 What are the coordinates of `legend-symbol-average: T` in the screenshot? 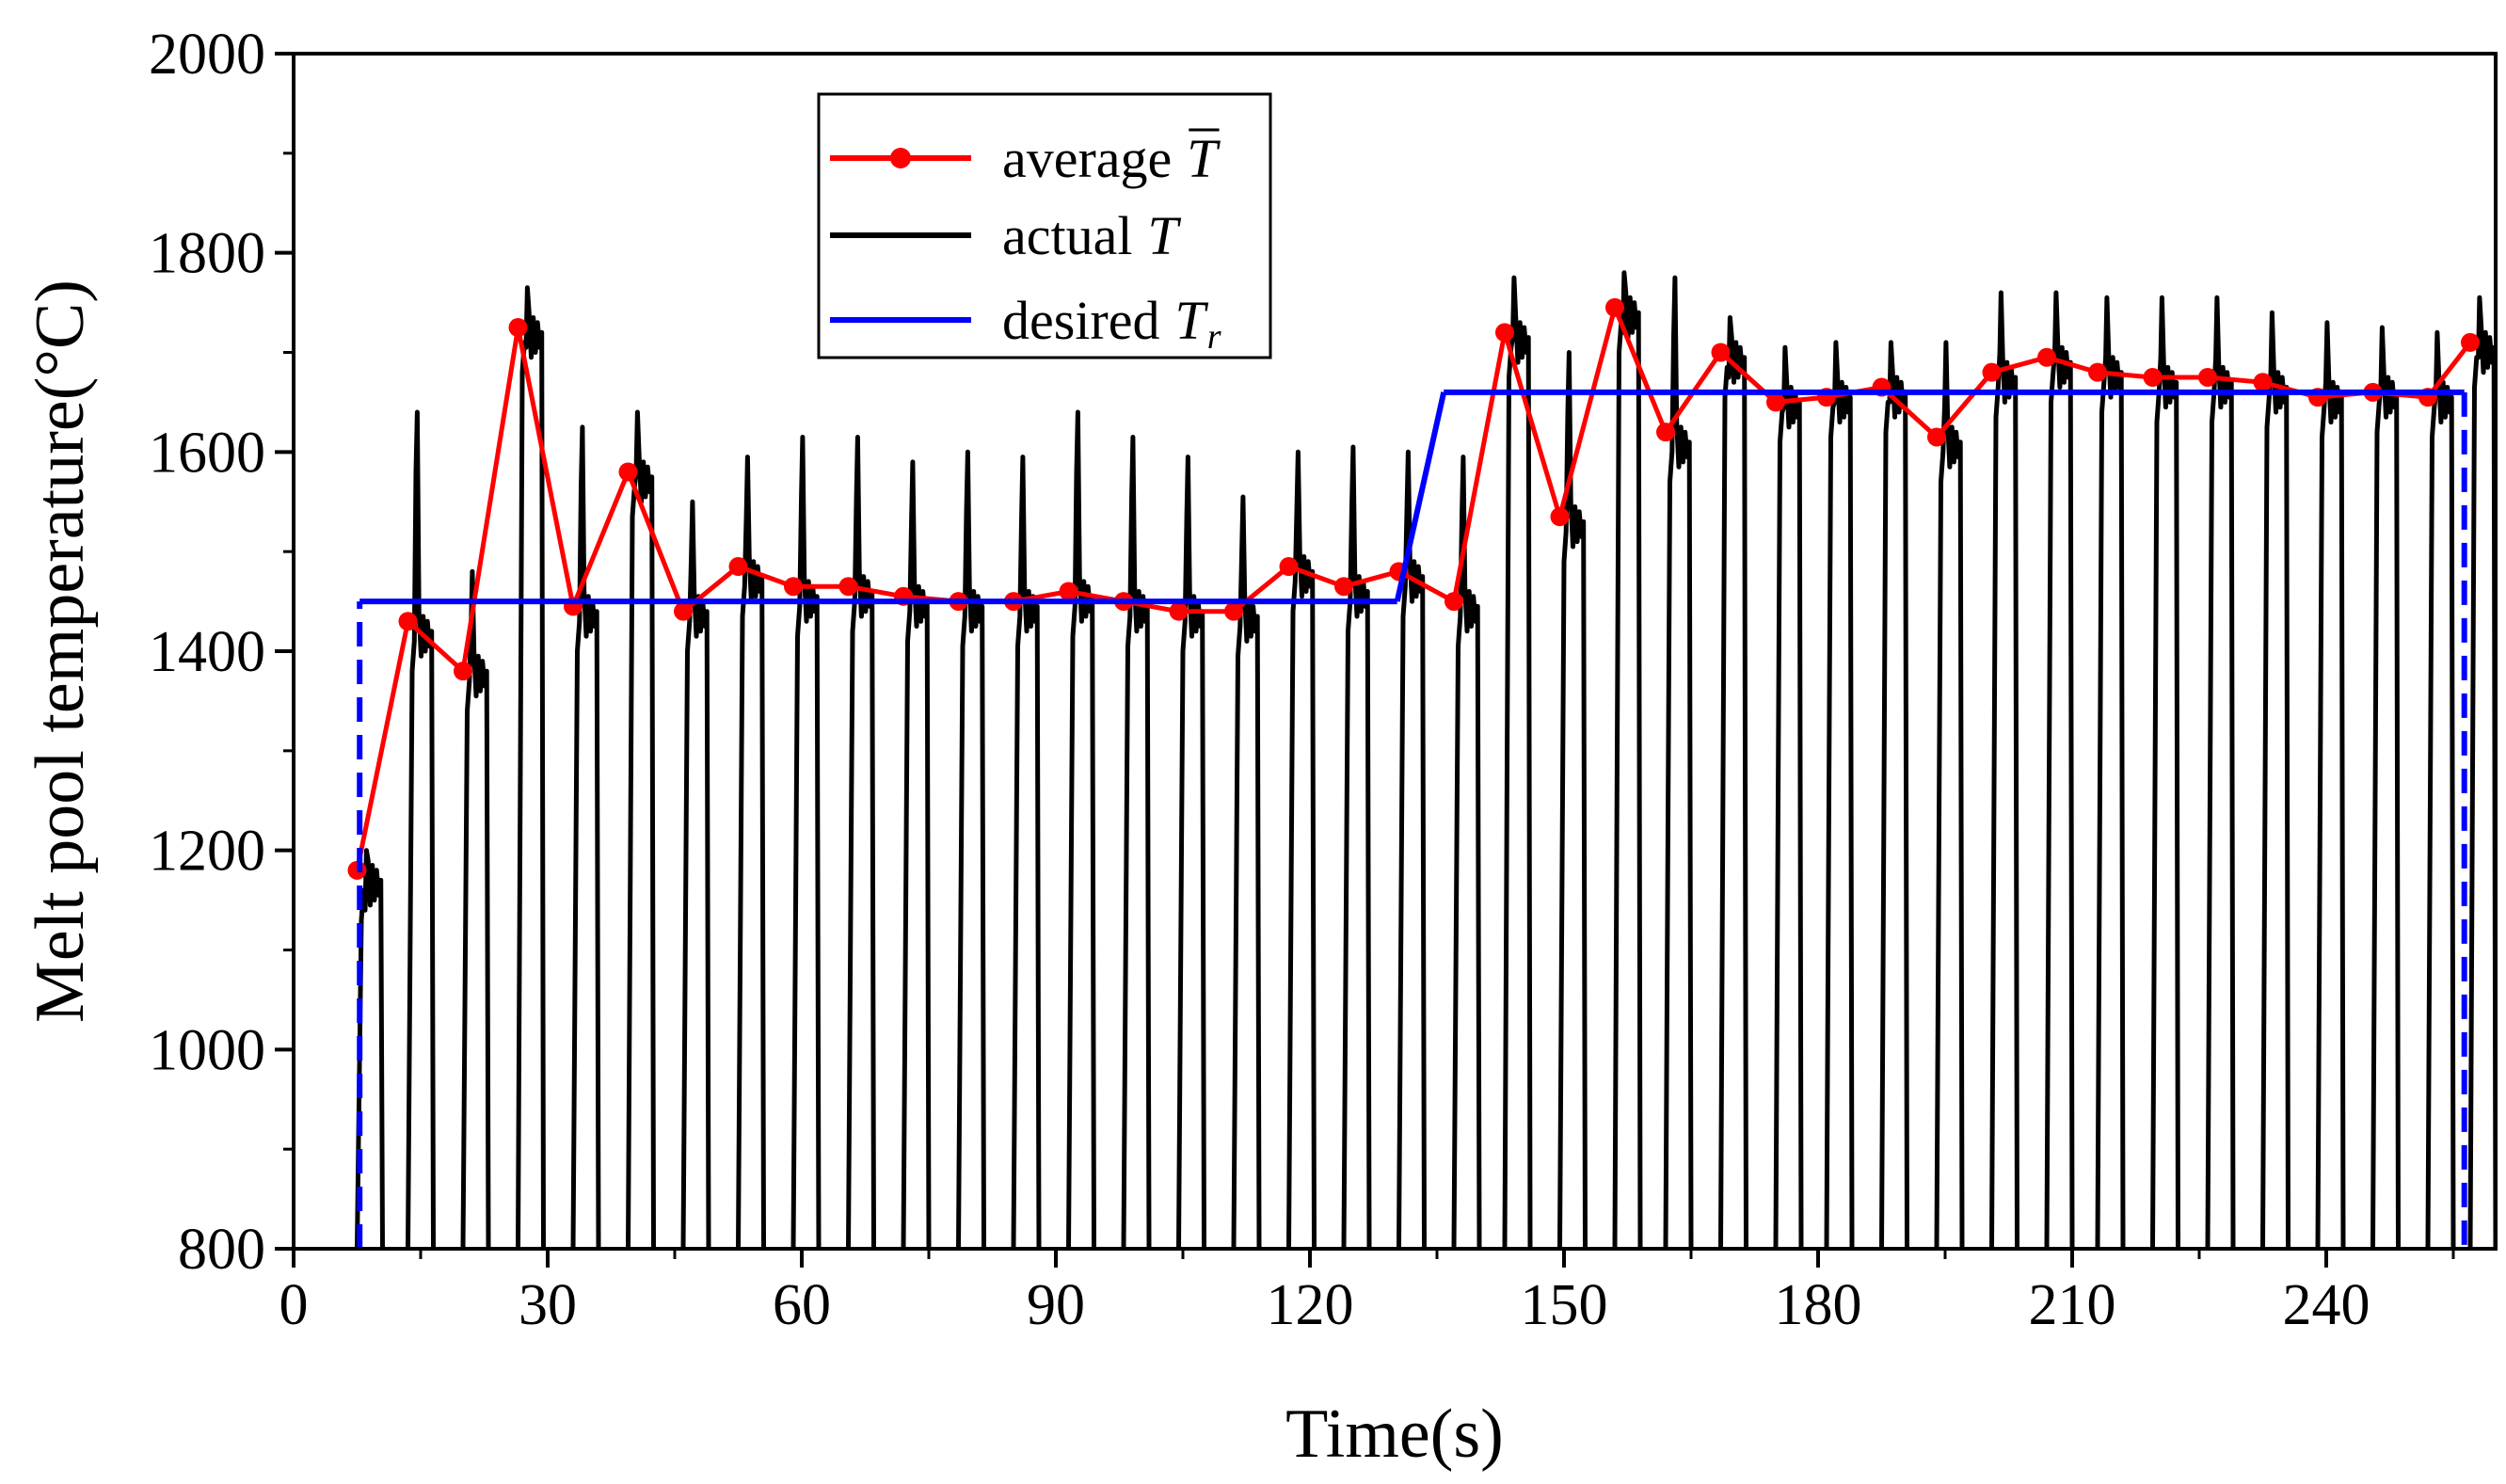 It's located at (1204, 158).